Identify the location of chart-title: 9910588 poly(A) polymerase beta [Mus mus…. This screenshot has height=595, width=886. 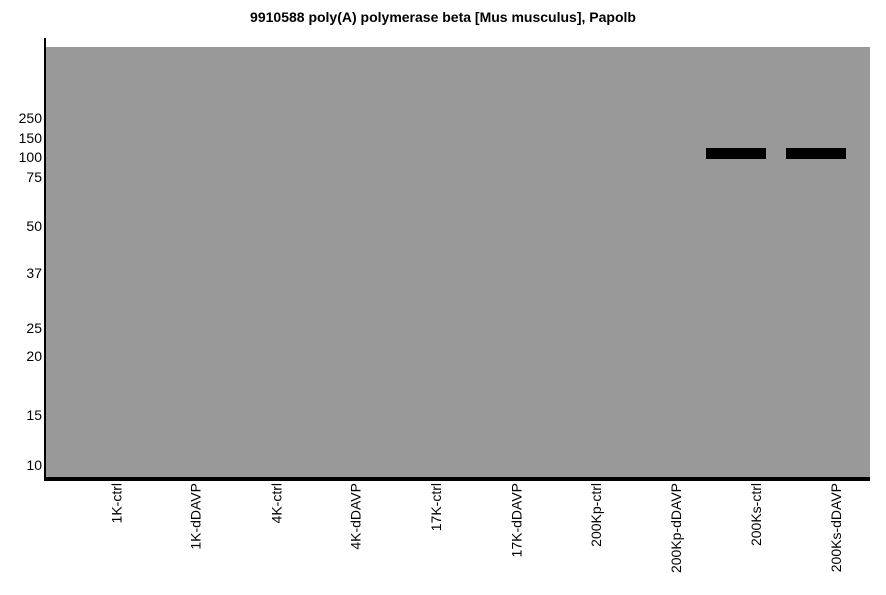
(443, 17).